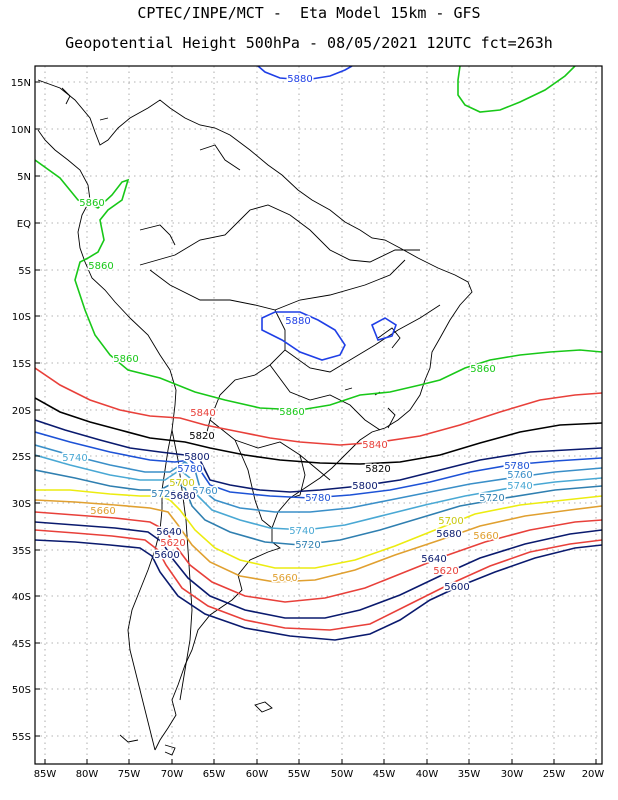 This screenshot has width=618, height=800. I want to click on contour-5880-central, so click(329, 336).